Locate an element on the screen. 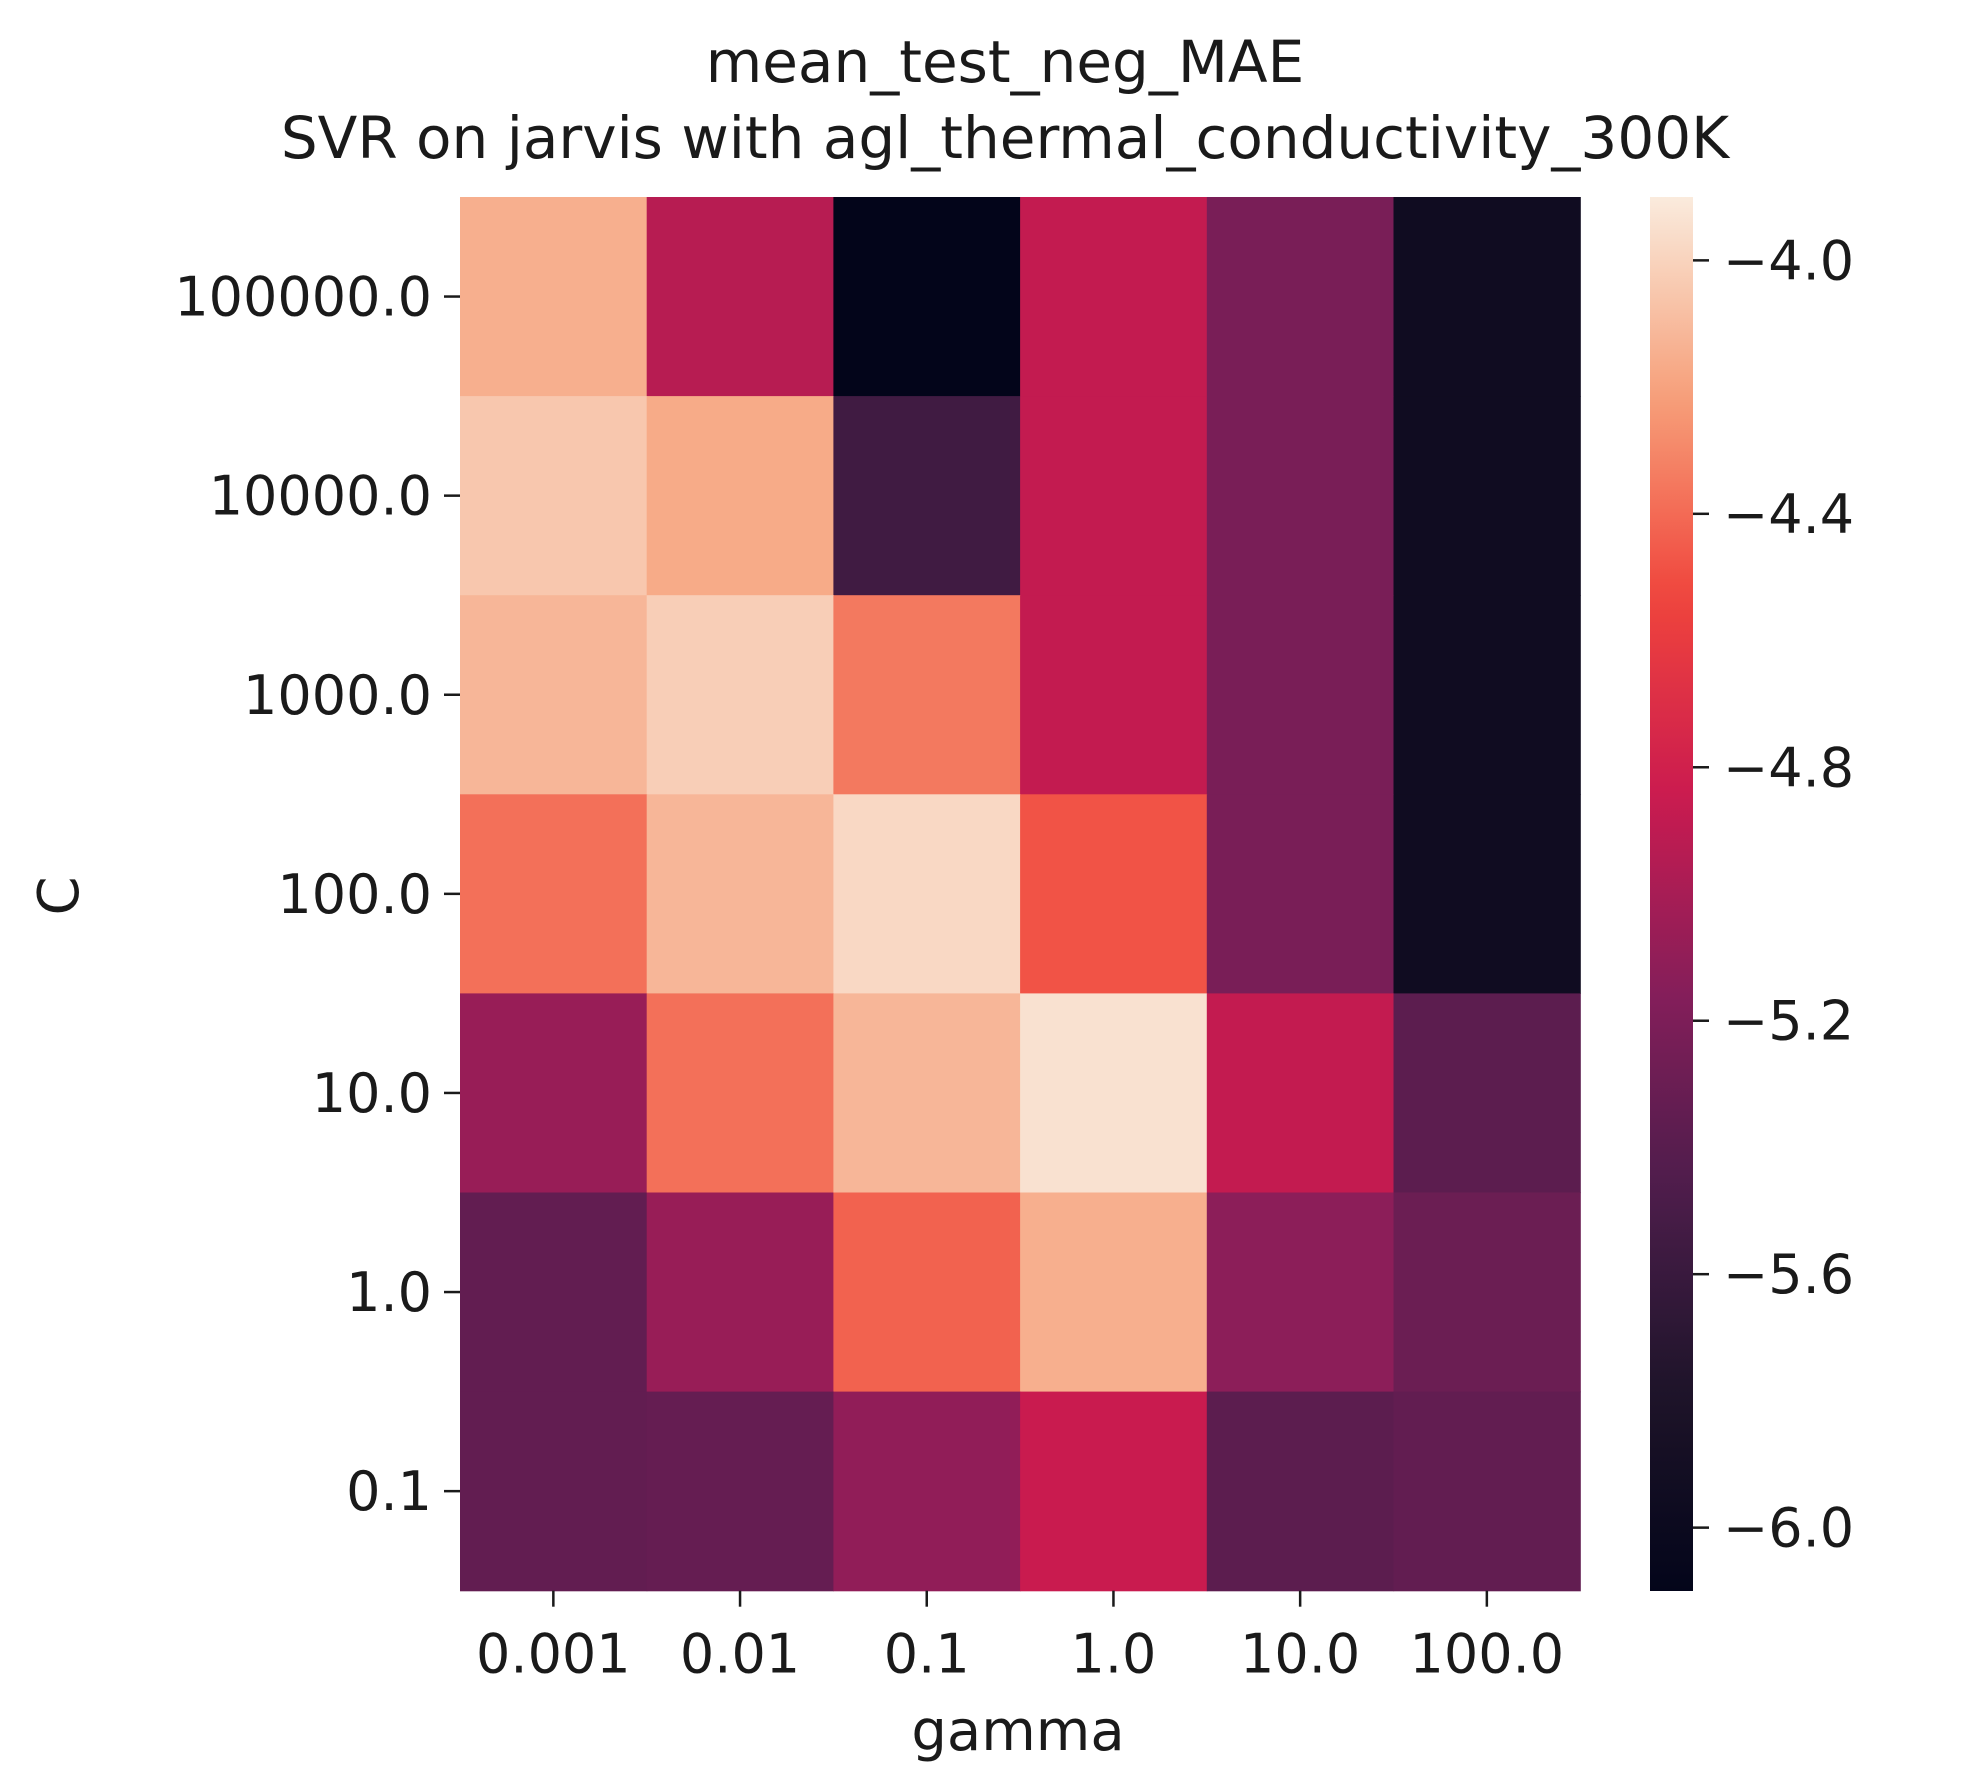 The height and width of the screenshot is (1786, 1982). y-tick-label: 1.0 is located at coordinates (389, 1292).